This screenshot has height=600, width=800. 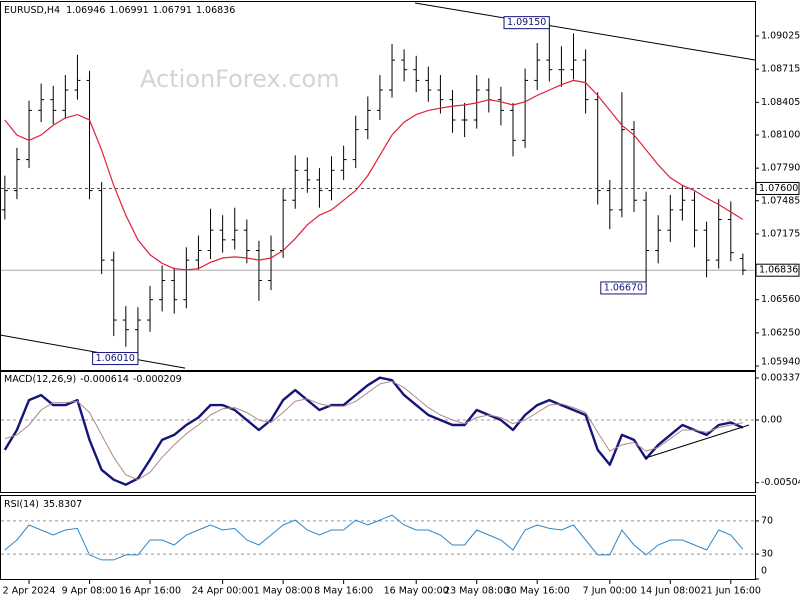 I want to click on last-price-label: 1.06836, so click(x=778, y=270).